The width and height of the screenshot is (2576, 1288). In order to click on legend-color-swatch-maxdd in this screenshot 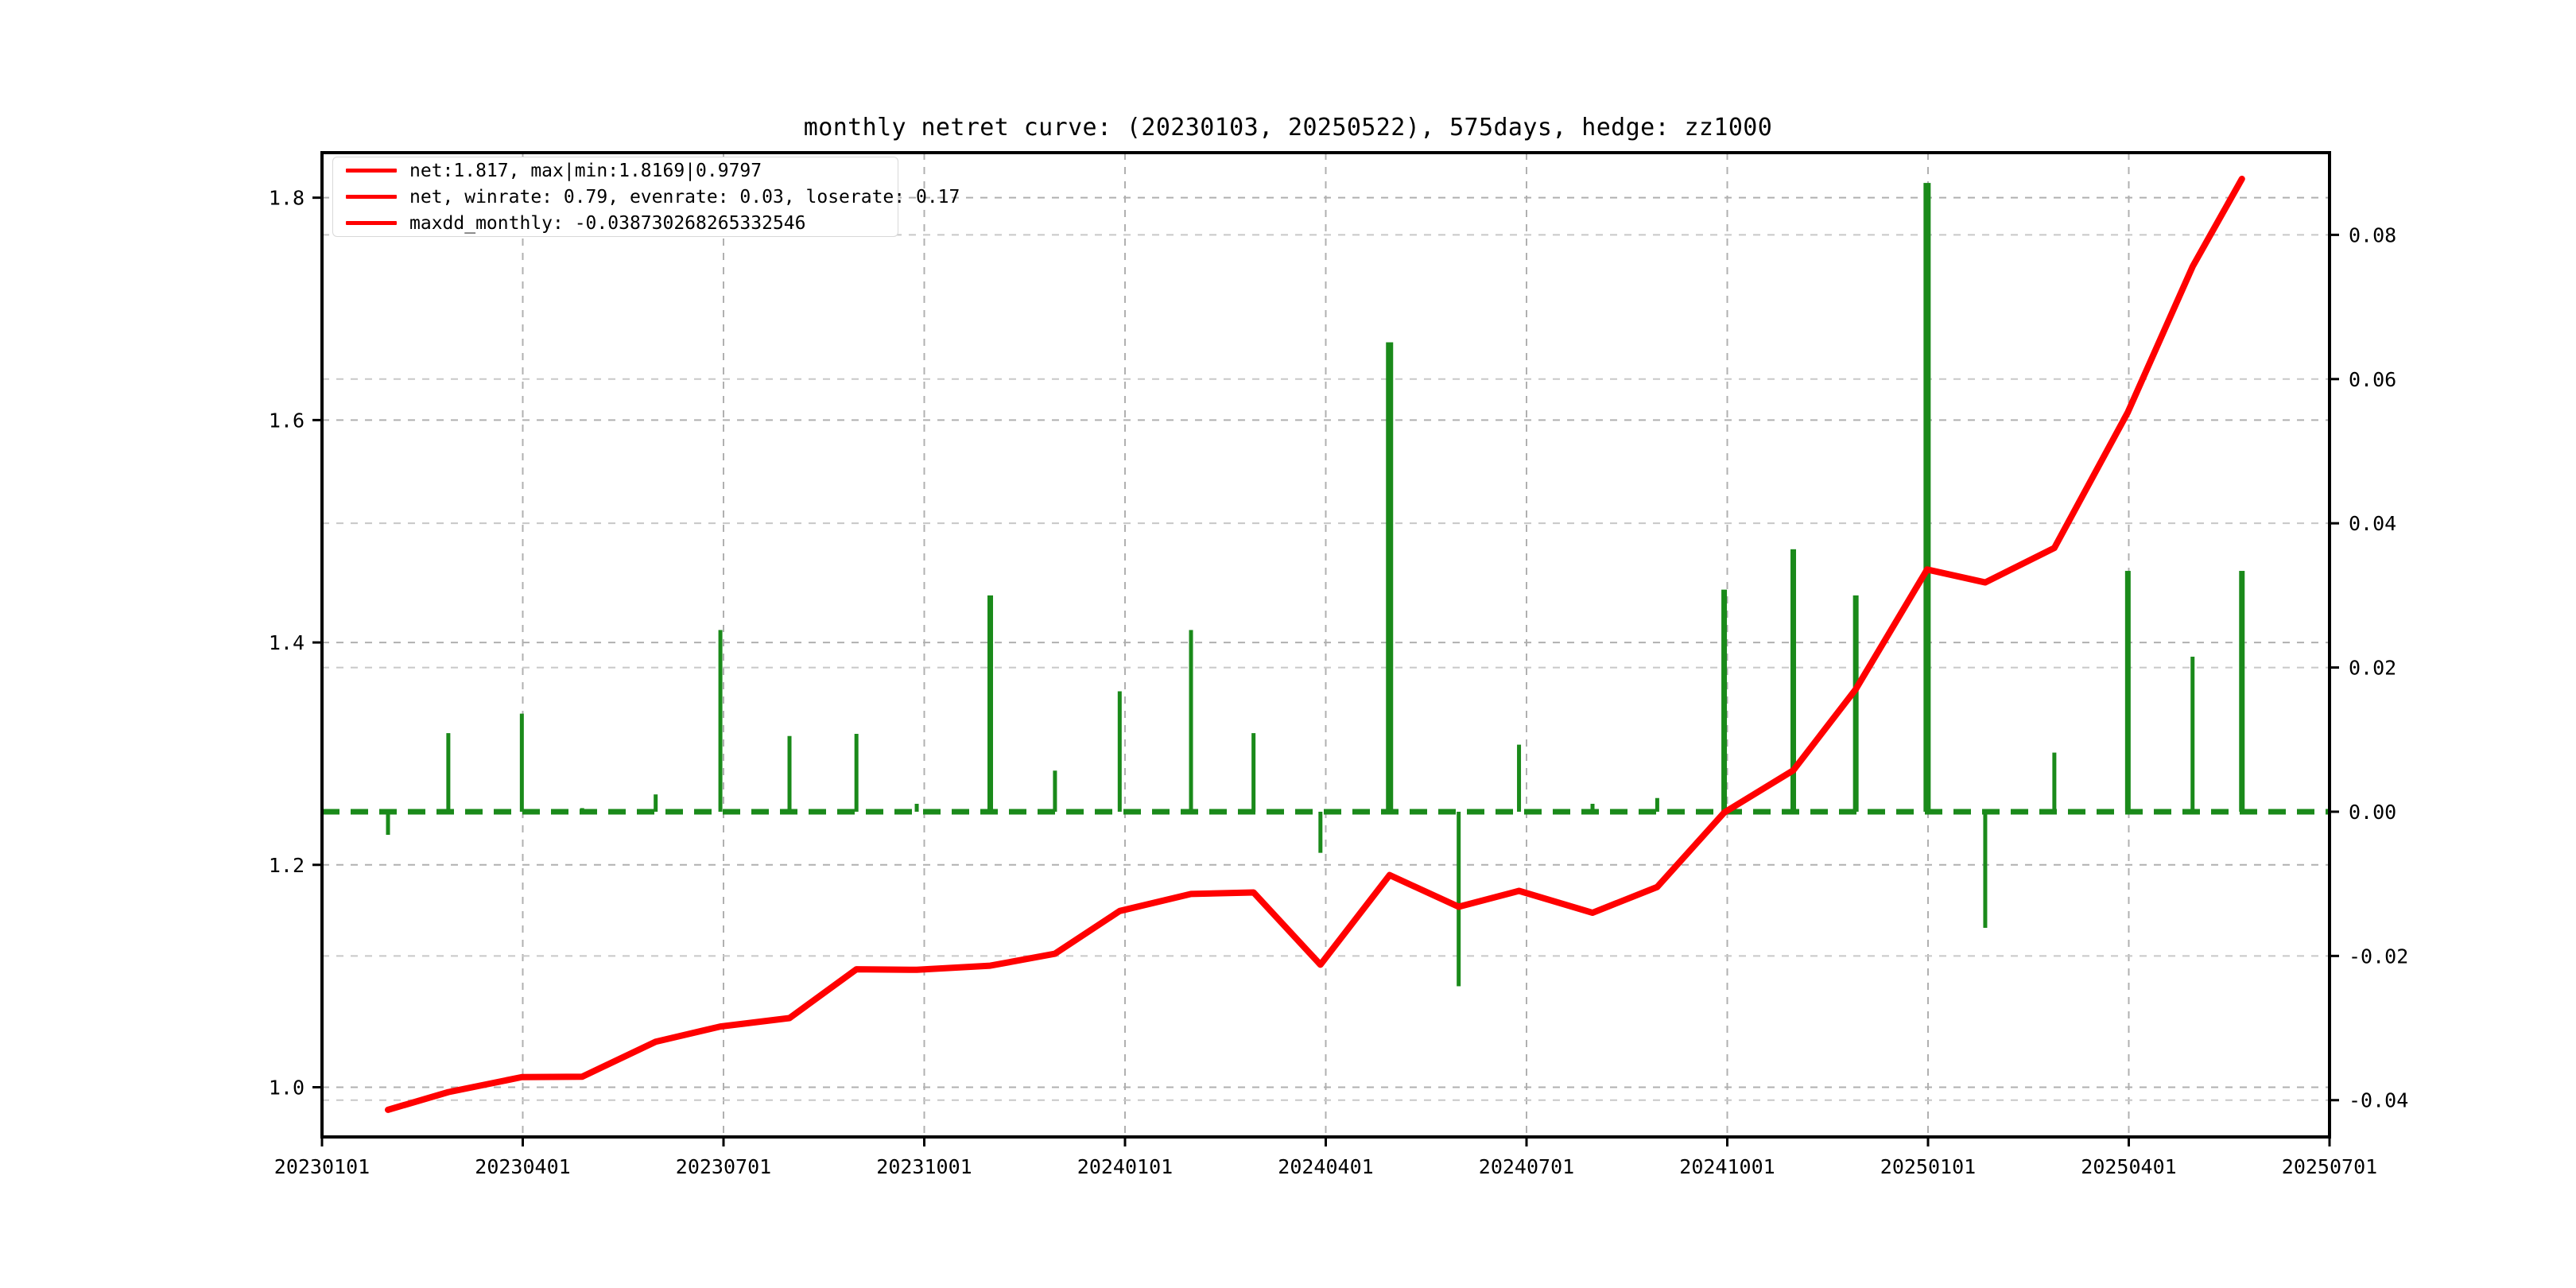, I will do `click(372, 223)`.